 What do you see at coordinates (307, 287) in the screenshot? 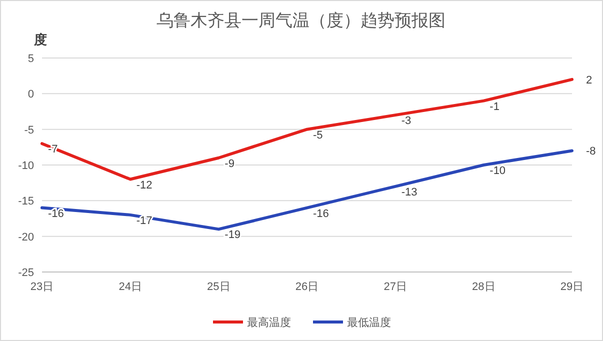
I see `x-tick-label: 26日` at bounding box center [307, 287].